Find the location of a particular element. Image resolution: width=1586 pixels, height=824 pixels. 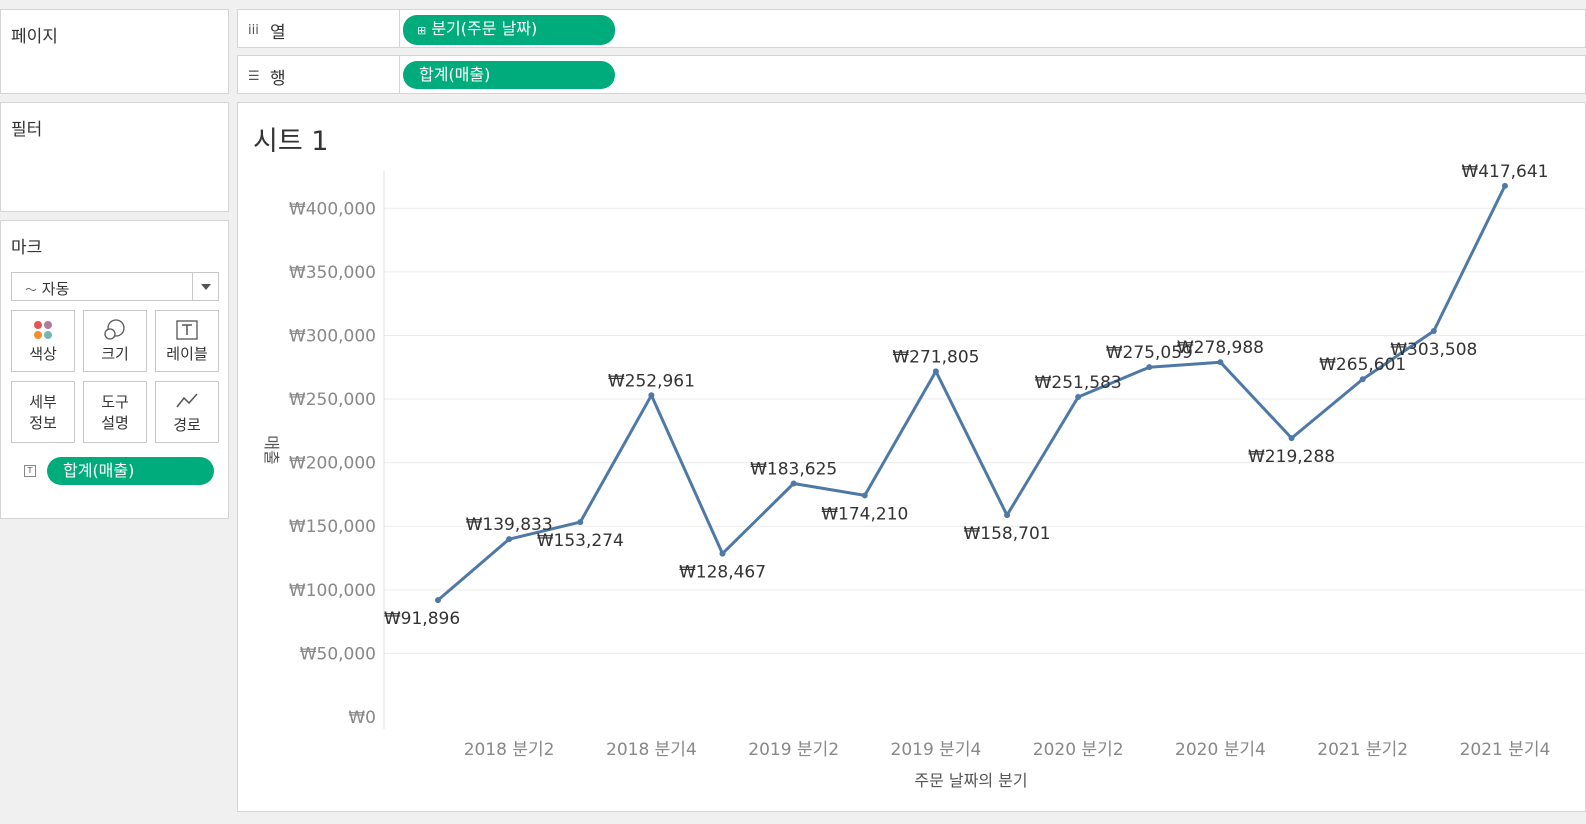

data-label: ₩91,896 is located at coordinates (422, 619).